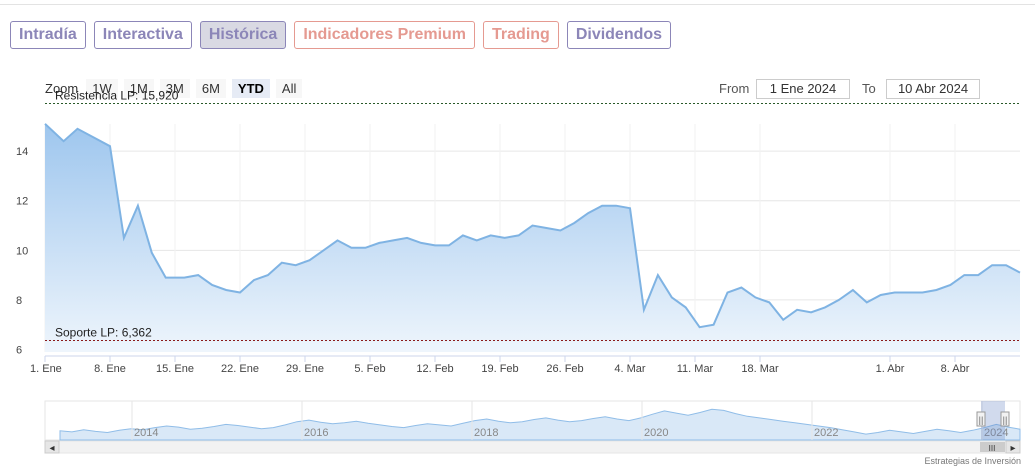 This screenshot has width=1035, height=476. I want to click on tab-indicadores-premium: Indicadores Premium, so click(385, 35).